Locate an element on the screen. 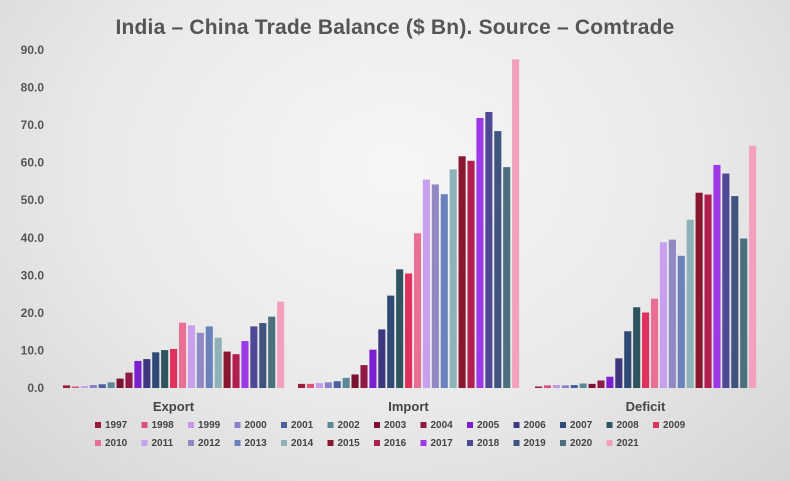 The width and height of the screenshot is (790, 481). bar-deficit-2001 is located at coordinates (574, 386).